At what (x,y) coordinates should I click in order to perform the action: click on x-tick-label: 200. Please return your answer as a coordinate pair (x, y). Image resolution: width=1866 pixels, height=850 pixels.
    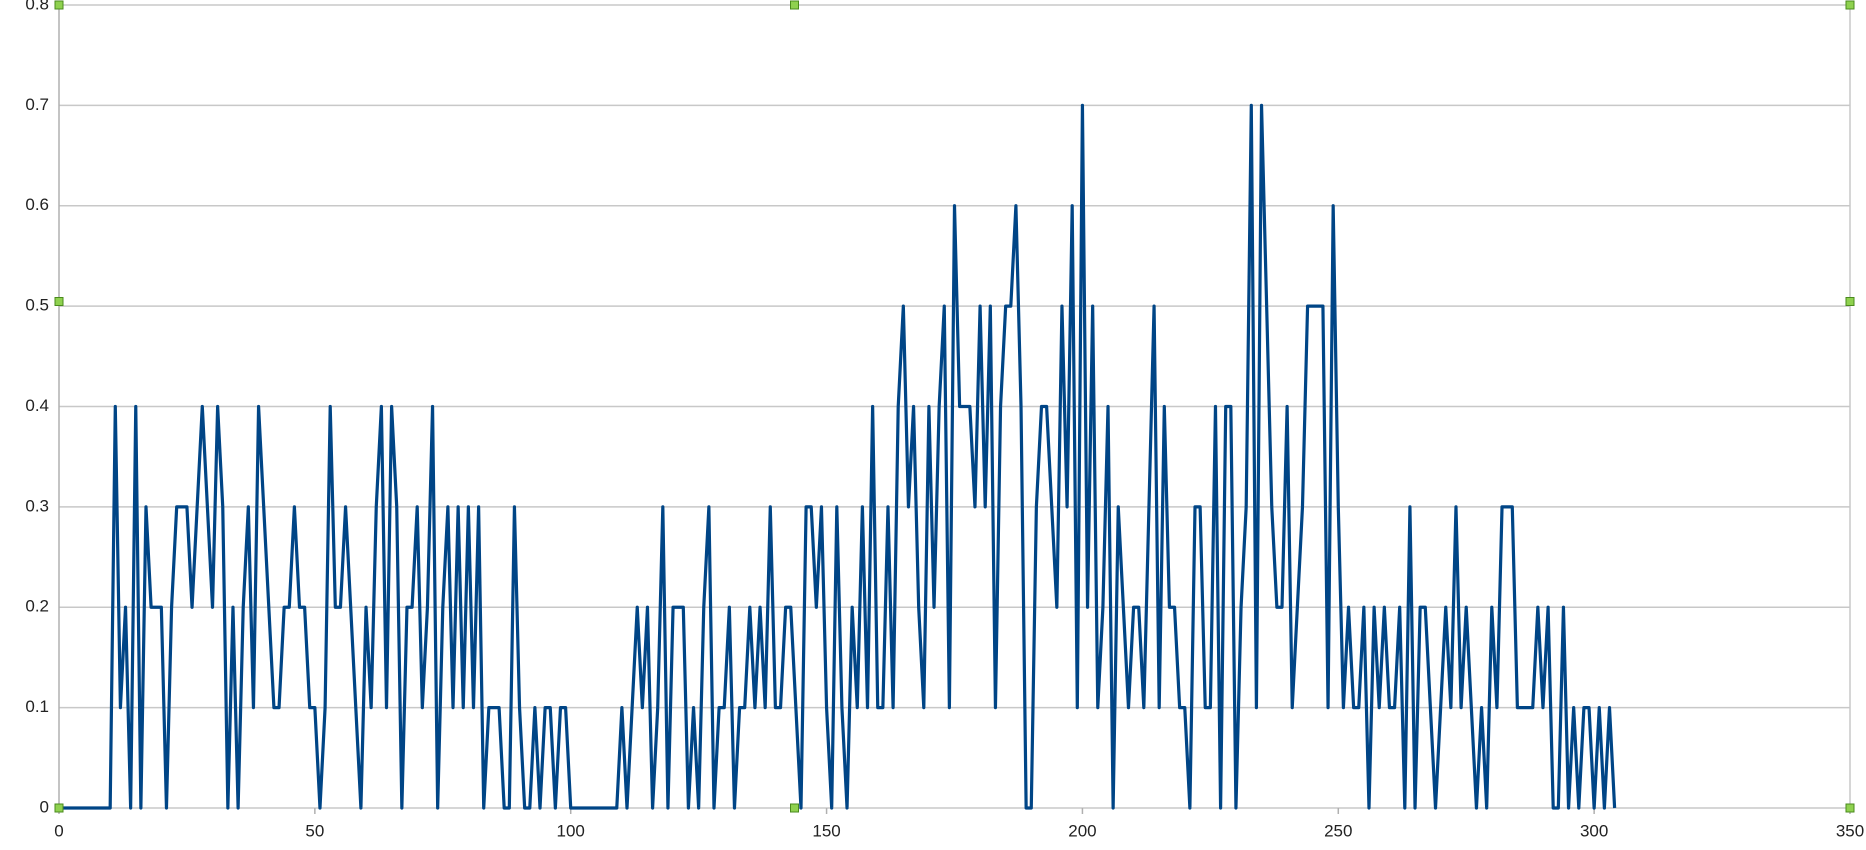
    Looking at the image, I should click on (1082, 830).